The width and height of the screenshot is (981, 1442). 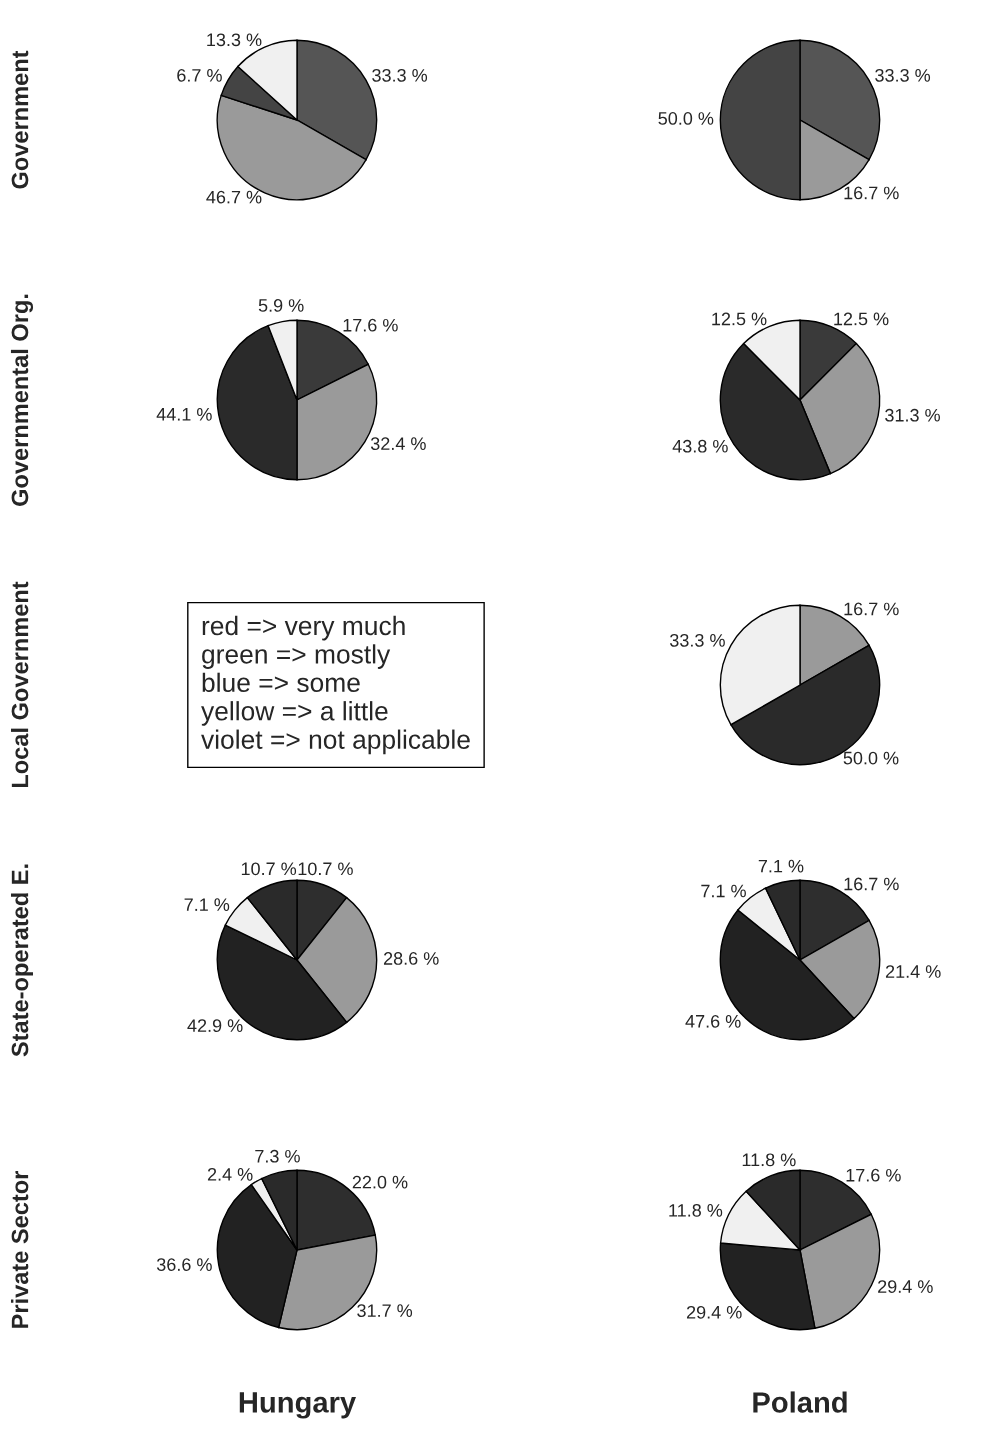 What do you see at coordinates (230, 1174) in the screenshot?
I see `data-label: 2.4 %` at bounding box center [230, 1174].